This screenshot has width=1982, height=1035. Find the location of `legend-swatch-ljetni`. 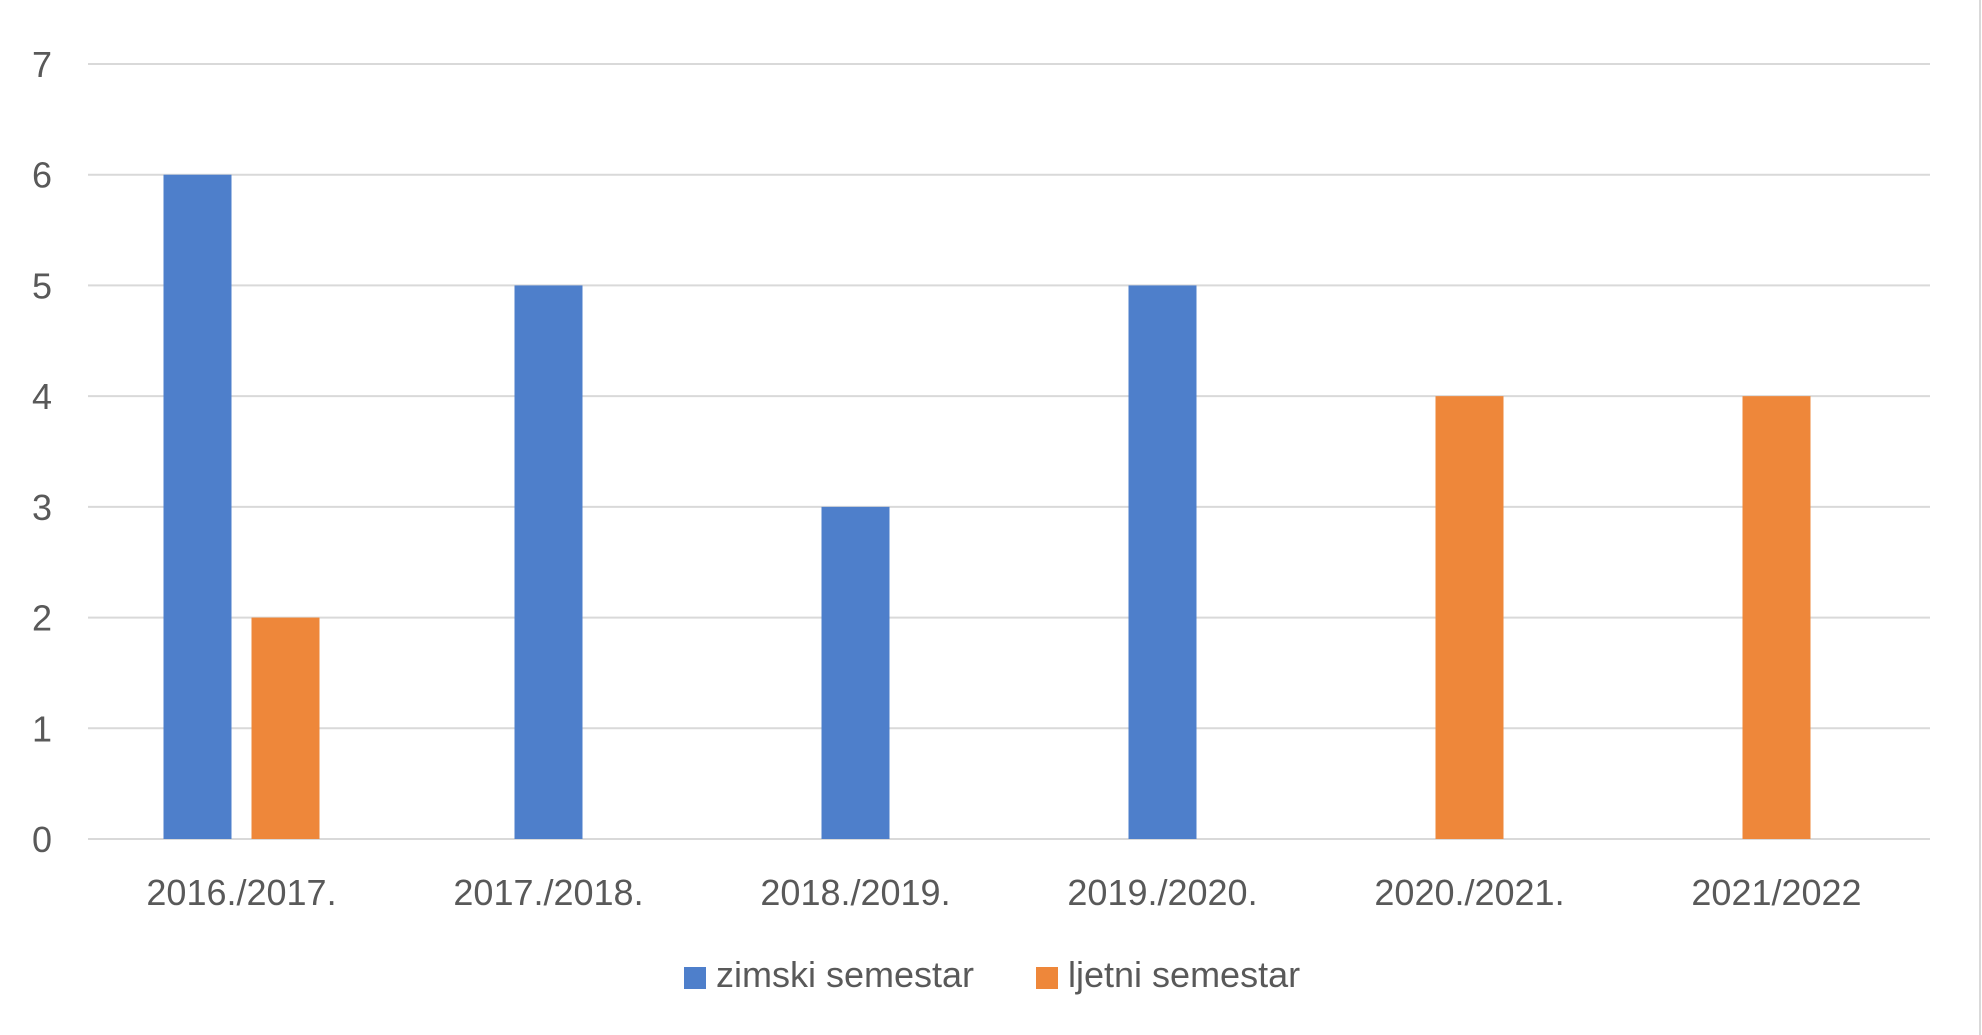

legend-swatch-ljetni is located at coordinates (1047, 978).